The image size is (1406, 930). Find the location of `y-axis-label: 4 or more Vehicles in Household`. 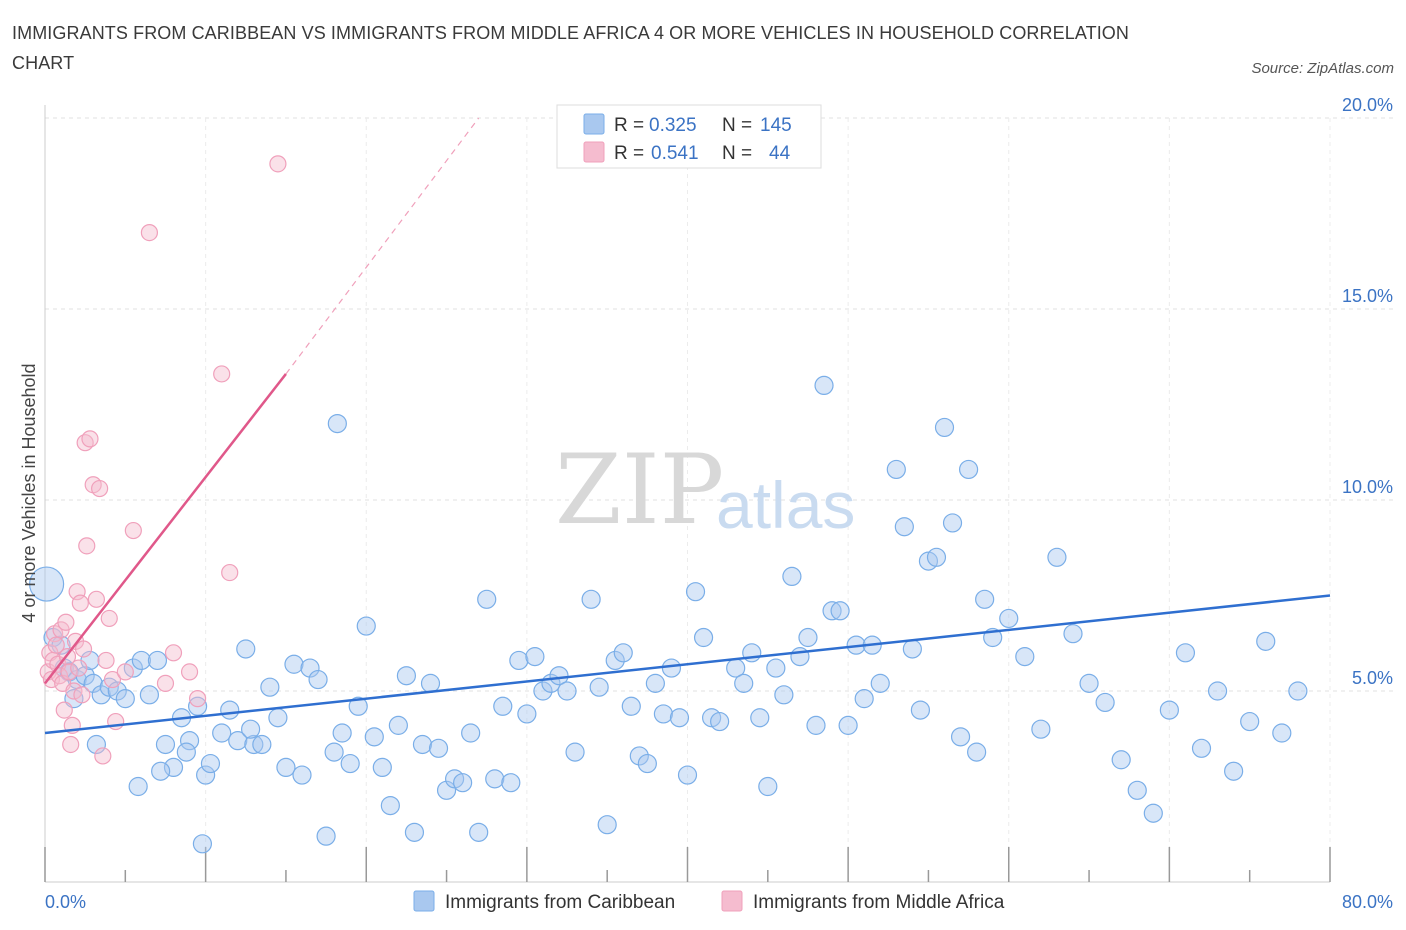

y-axis-label: 4 or more Vehicles in Household is located at coordinates (29, 492).